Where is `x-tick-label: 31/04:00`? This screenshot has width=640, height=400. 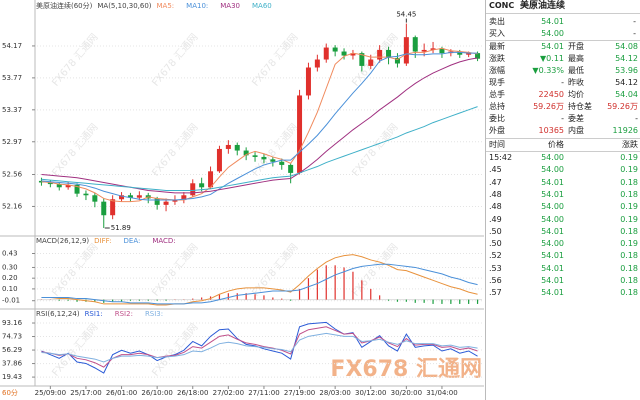 x-tick-label: 31/04:00 is located at coordinates (441, 393).